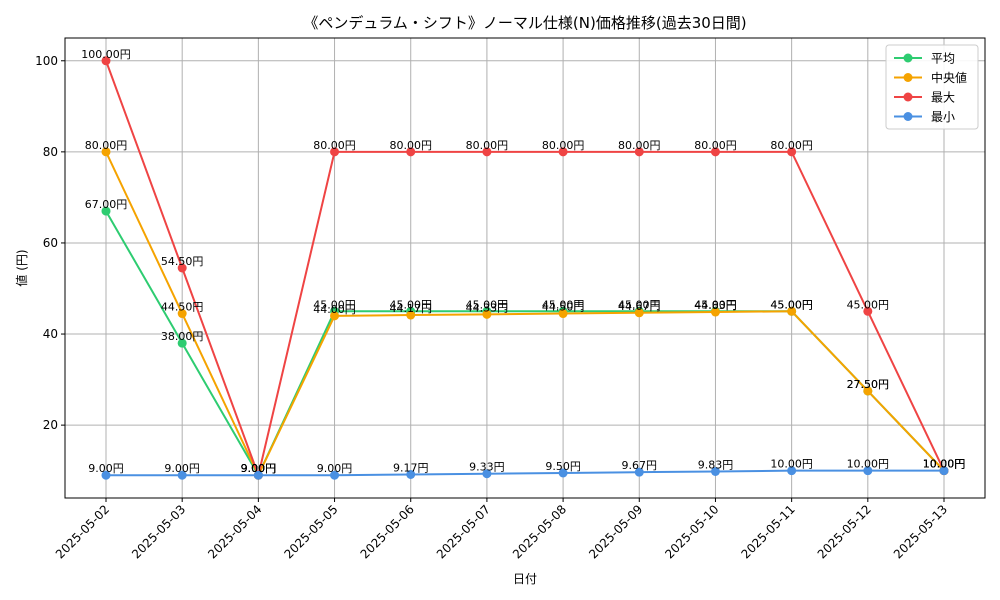  What do you see at coordinates (50, 152) in the screenshot?
I see `y-tick-label: 80` at bounding box center [50, 152].